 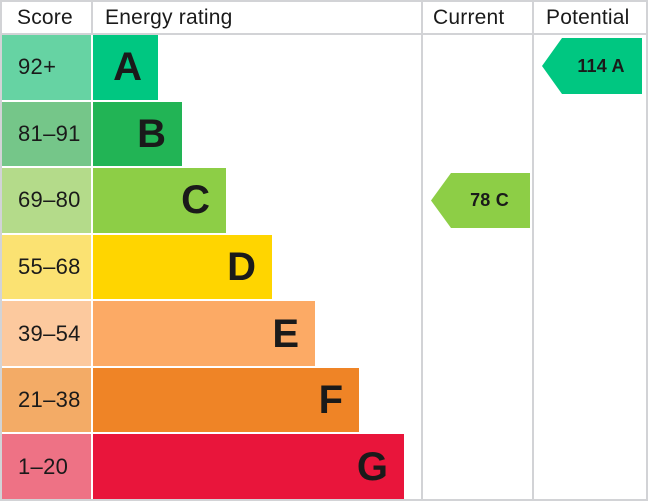 I want to click on score-cell-g: 1–20, so click(x=46, y=466).